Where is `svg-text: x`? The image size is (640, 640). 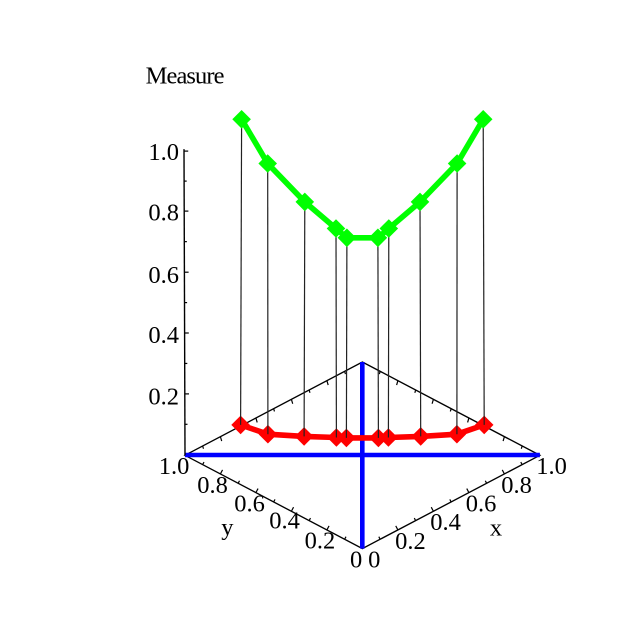
svg-text: x is located at coordinates (496, 527).